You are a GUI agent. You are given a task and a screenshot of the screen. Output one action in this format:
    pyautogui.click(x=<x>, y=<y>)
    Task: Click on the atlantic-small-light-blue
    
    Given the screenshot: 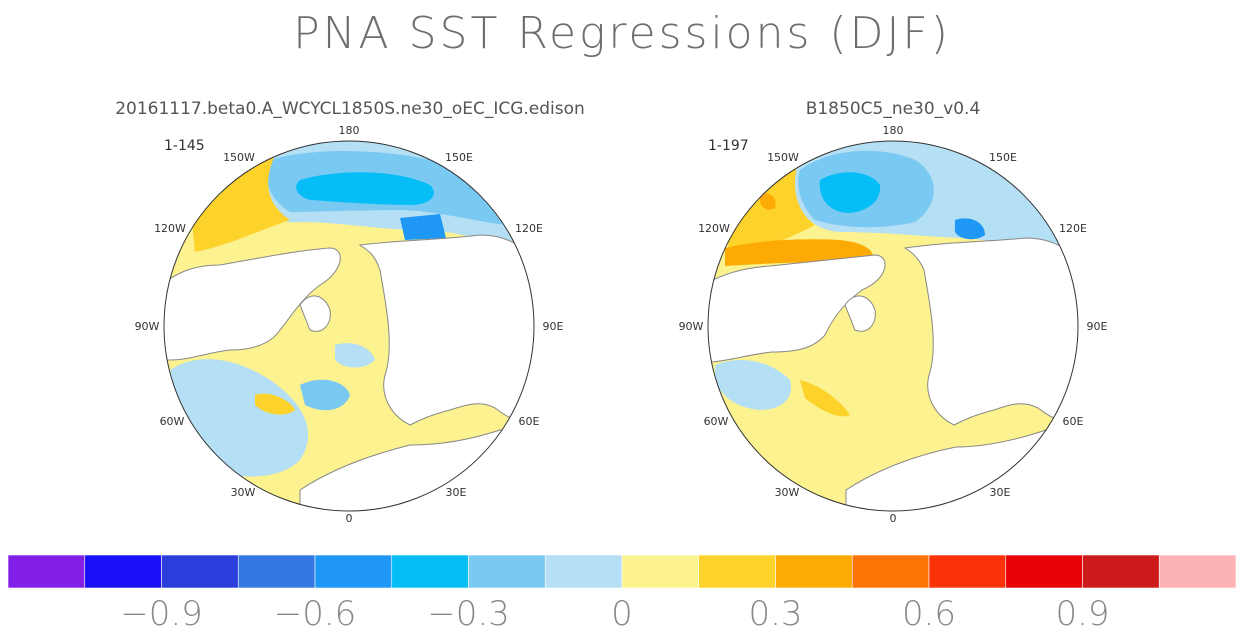 What is the action you would take?
    pyautogui.click(x=355, y=355)
    